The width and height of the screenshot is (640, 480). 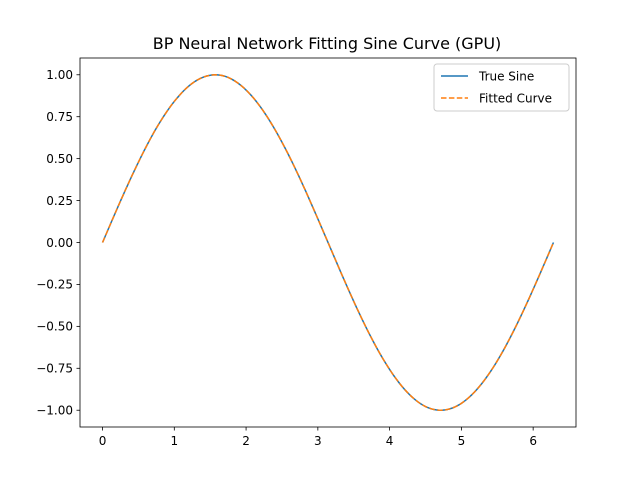 I want to click on x-tick-label: 6, so click(x=533, y=441).